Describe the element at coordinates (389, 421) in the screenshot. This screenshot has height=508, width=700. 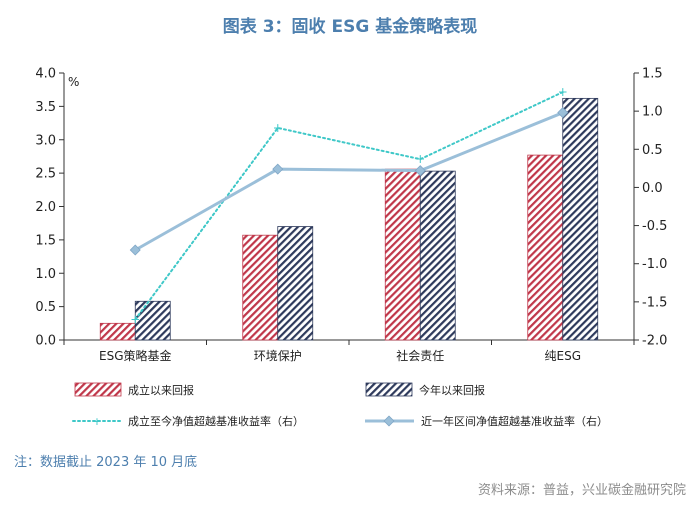
I see `legend-swatch-one-year-excess` at that location.